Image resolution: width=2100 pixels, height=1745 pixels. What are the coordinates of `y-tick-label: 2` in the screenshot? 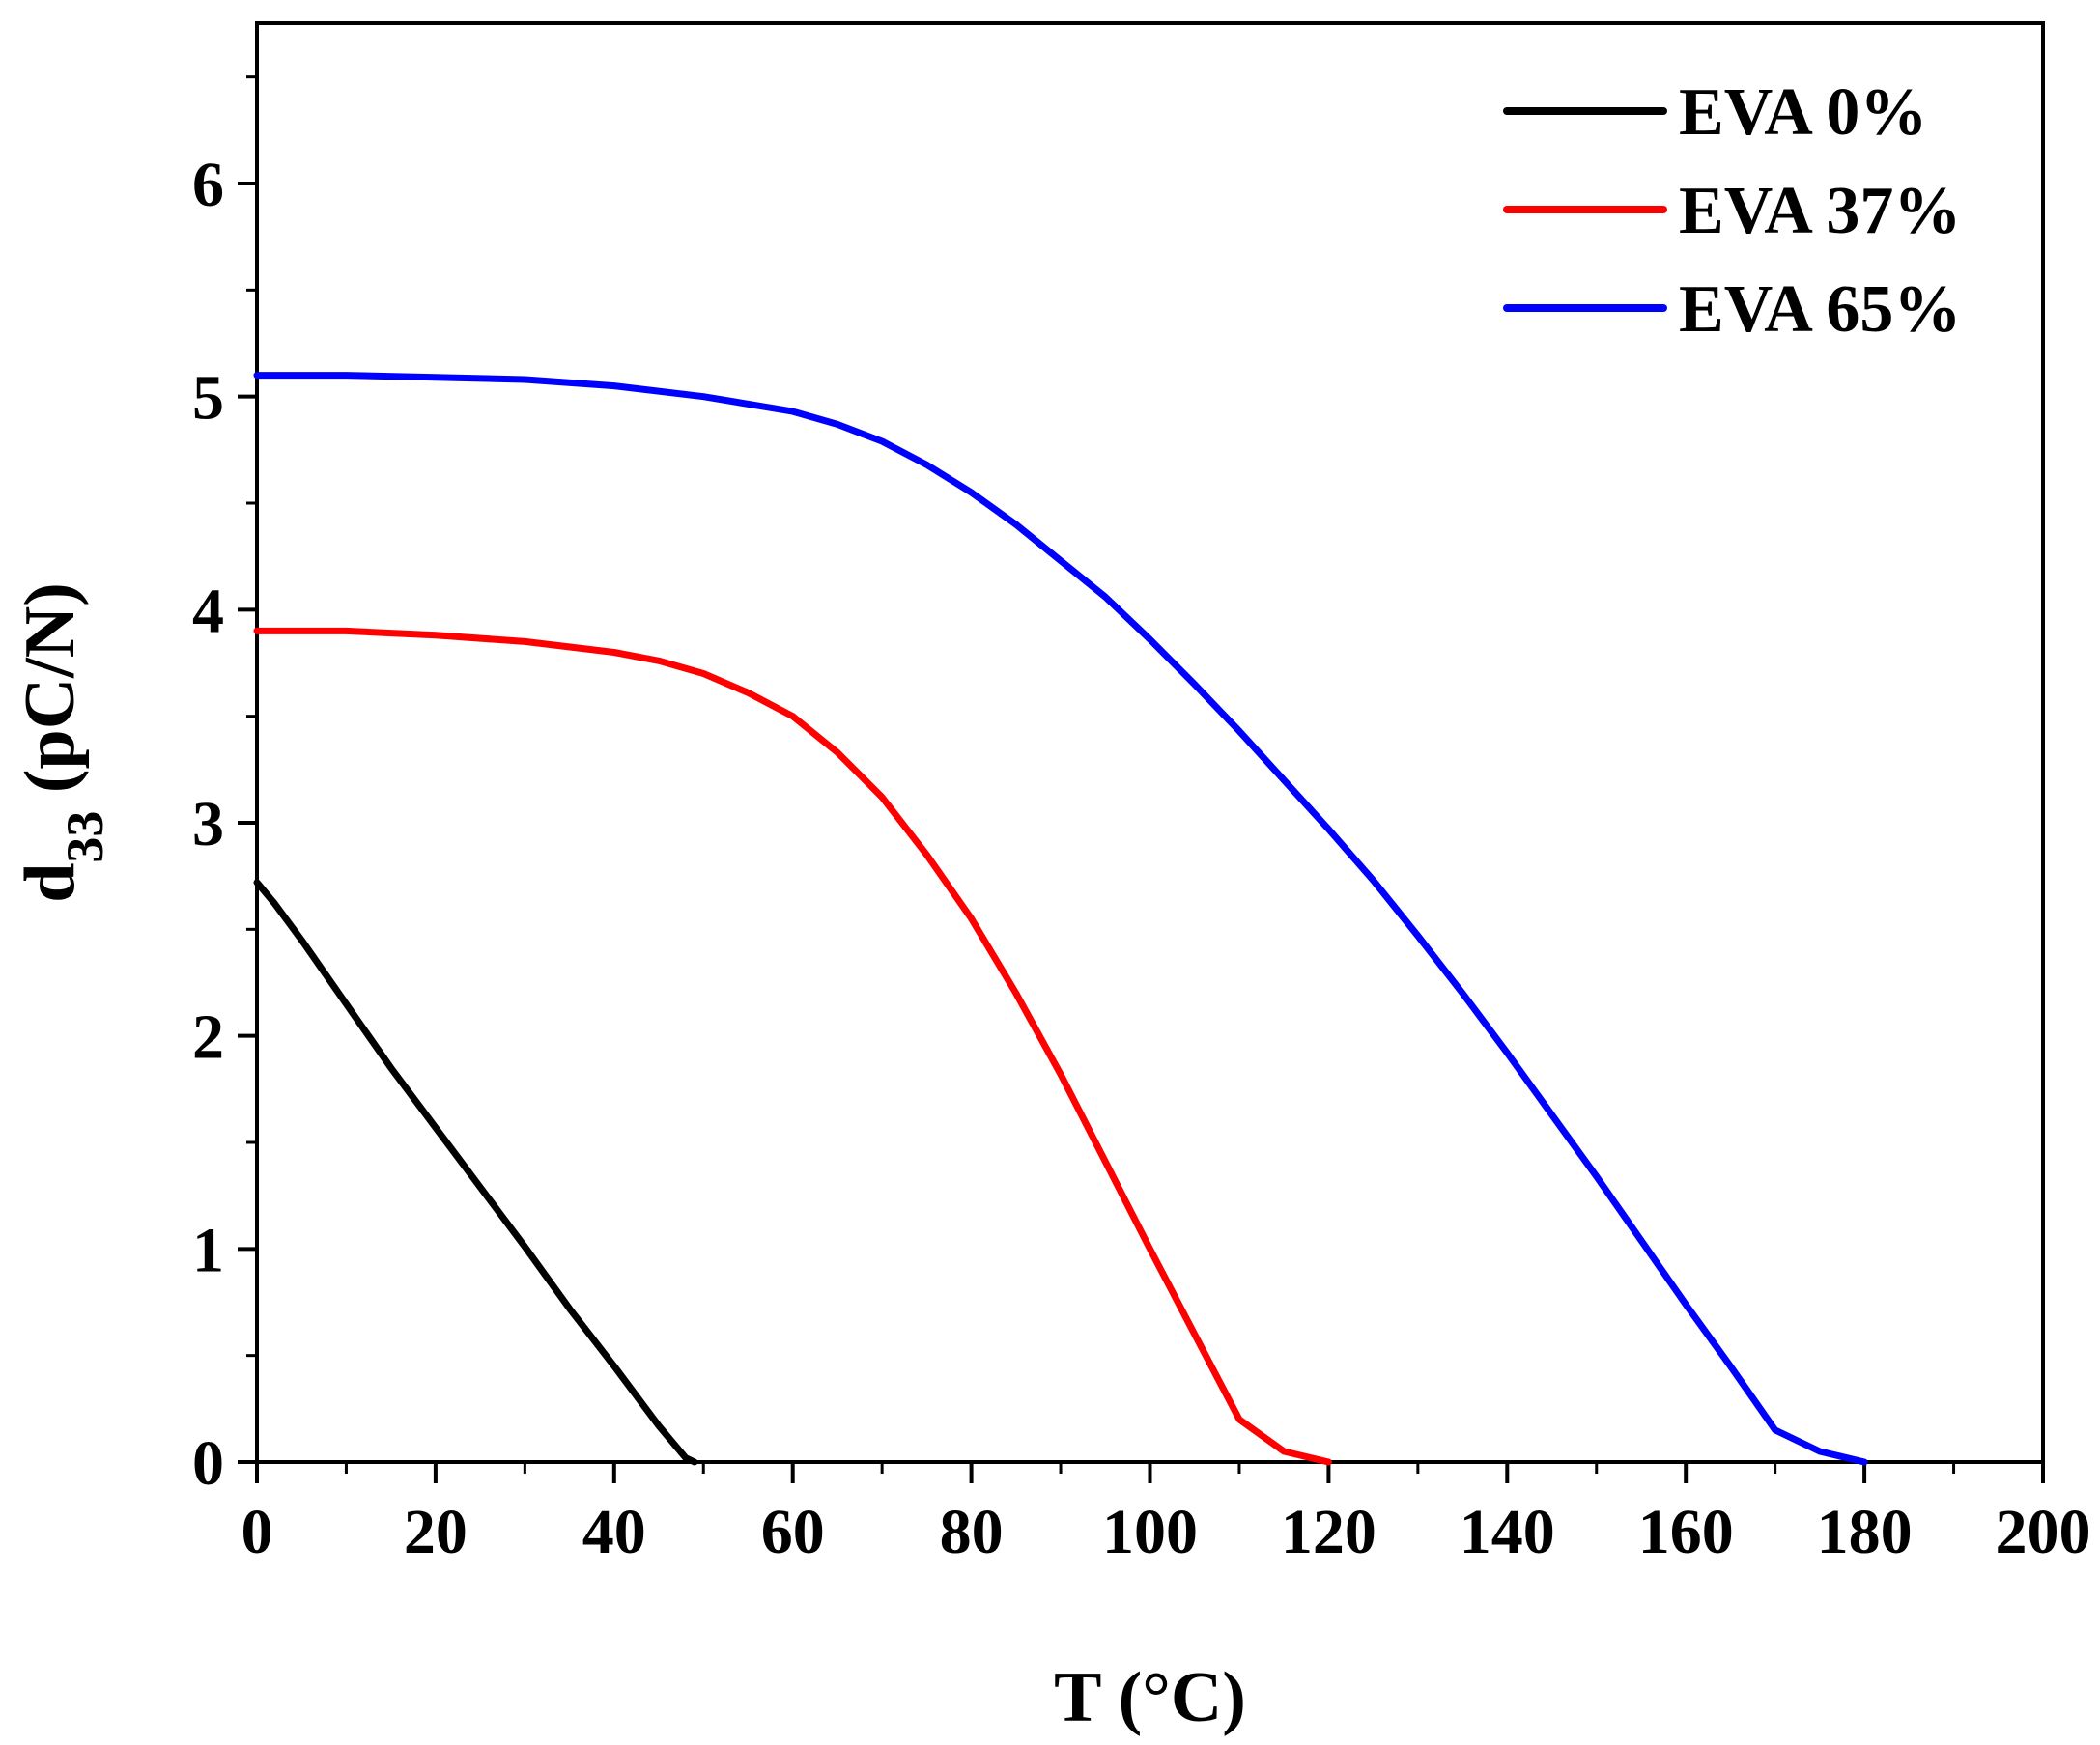 It's located at (208, 1037).